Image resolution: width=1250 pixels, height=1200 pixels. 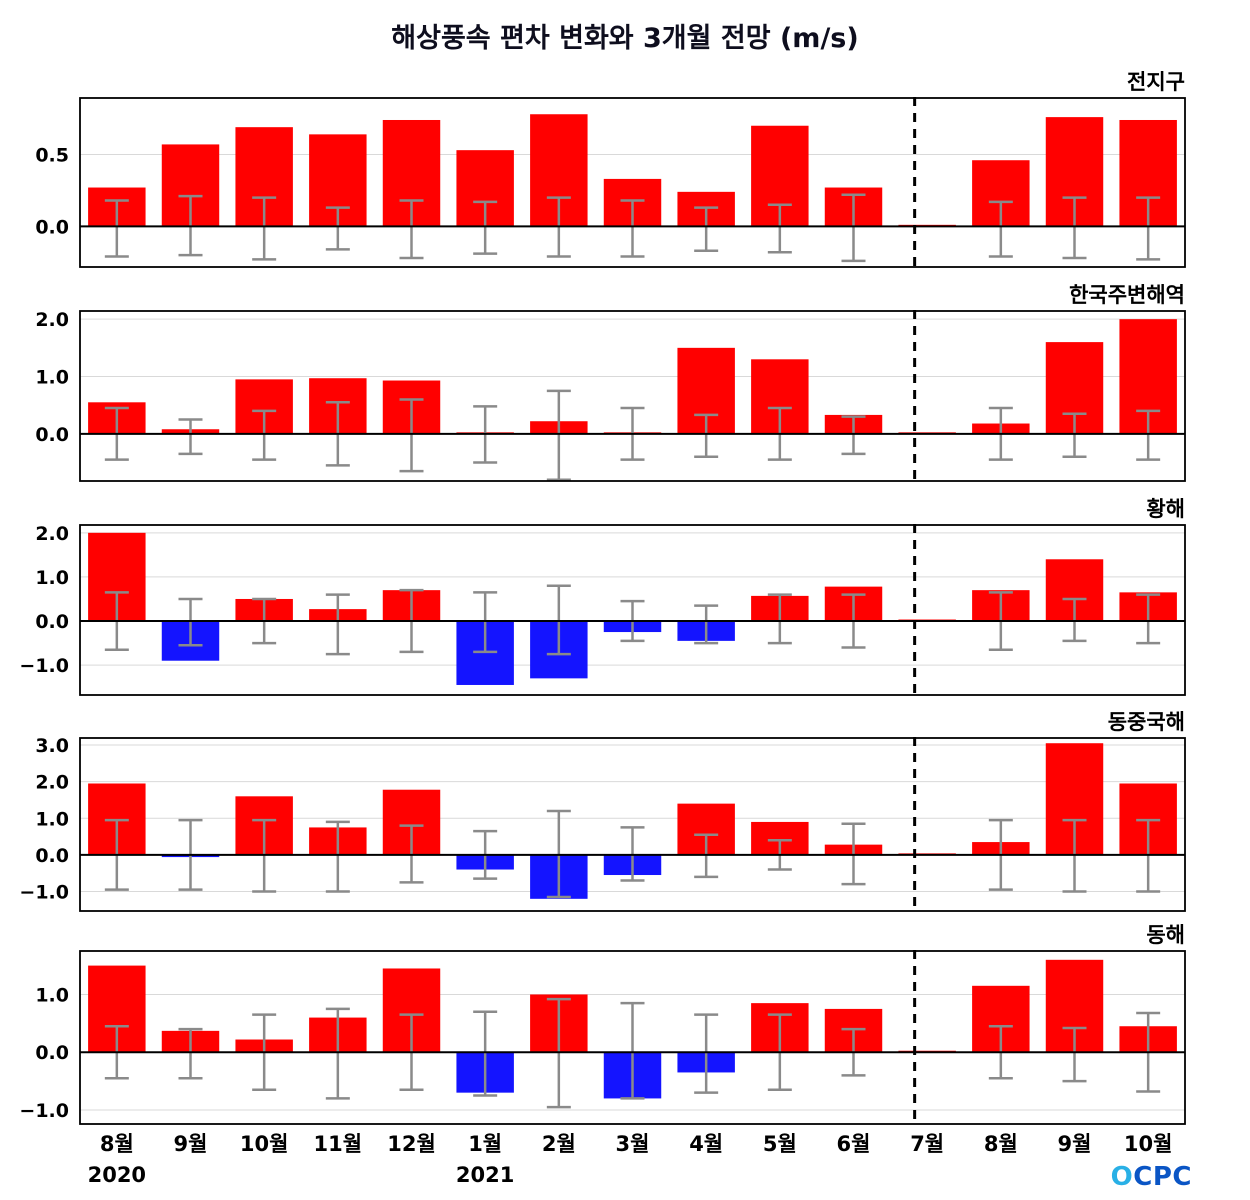 What do you see at coordinates (1165, 509) in the screenshot?
I see `panel-label-yellow-sea: 황해` at bounding box center [1165, 509].